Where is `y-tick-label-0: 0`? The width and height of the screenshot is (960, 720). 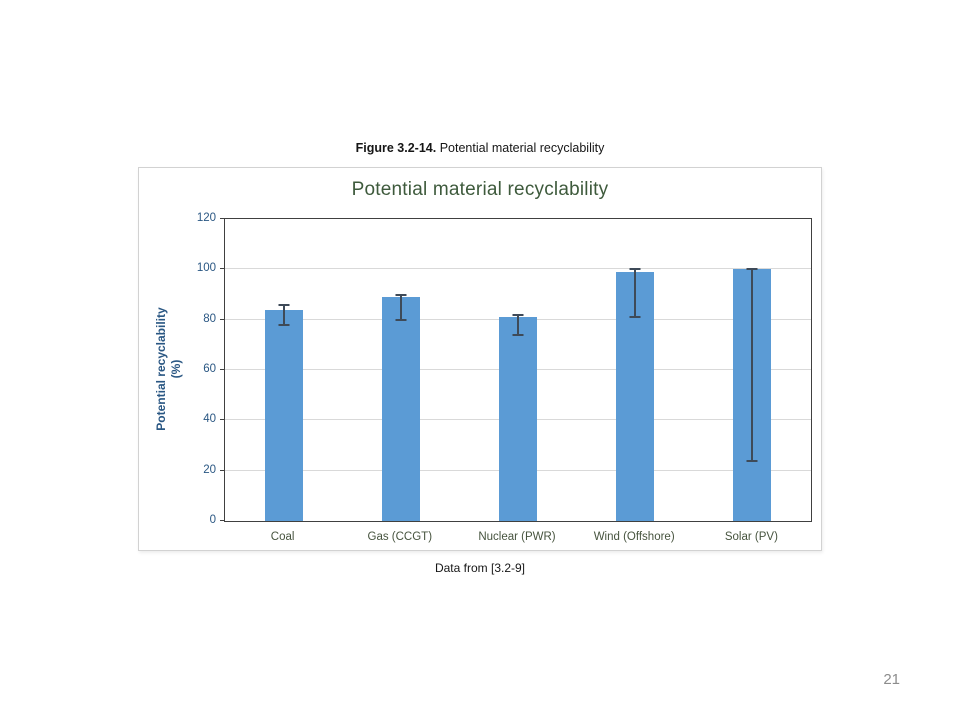 y-tick-label-0: 0 is located at coordinates (212, 520).